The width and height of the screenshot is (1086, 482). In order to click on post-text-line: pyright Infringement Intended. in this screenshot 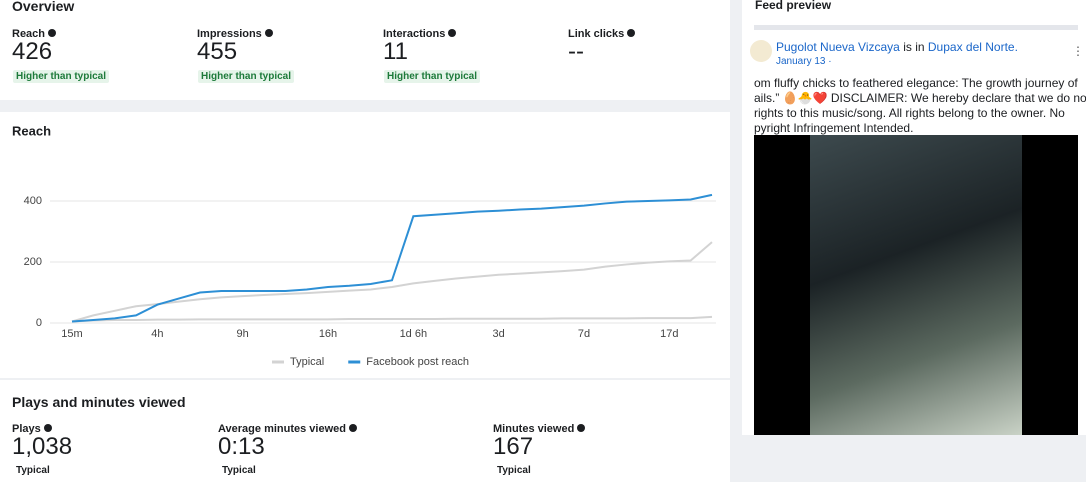, I will do `click(834, 128)`.